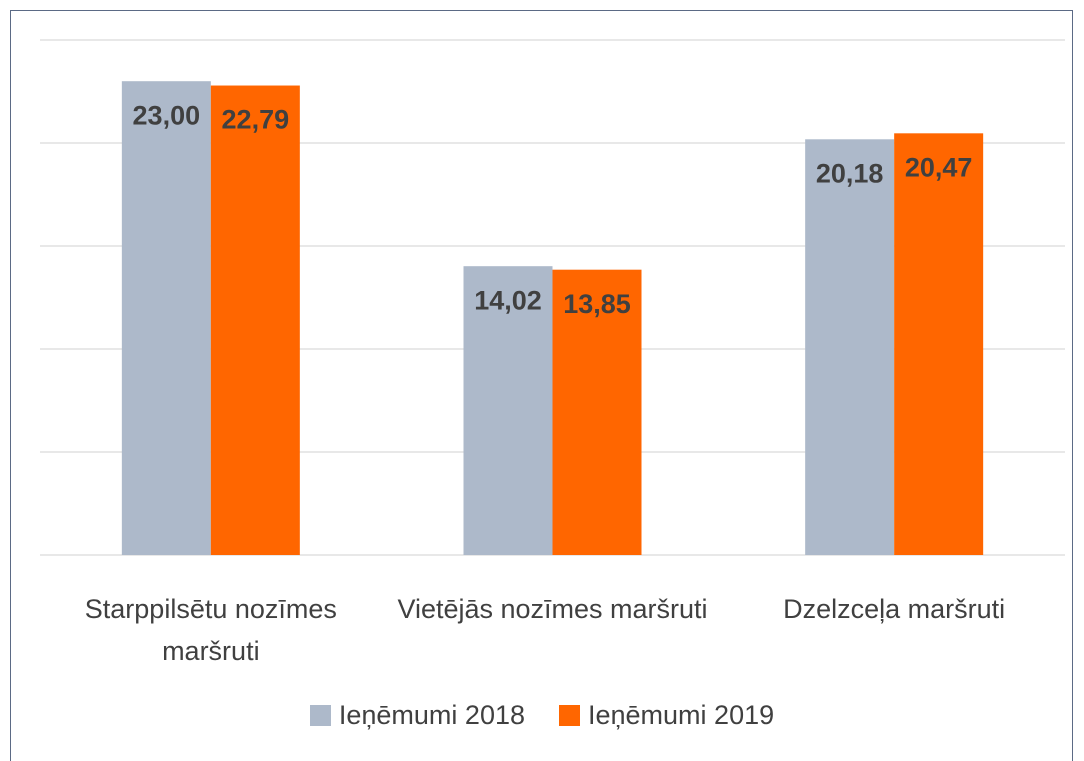  I want to click on data-label: 22,79, so click(256, 120).